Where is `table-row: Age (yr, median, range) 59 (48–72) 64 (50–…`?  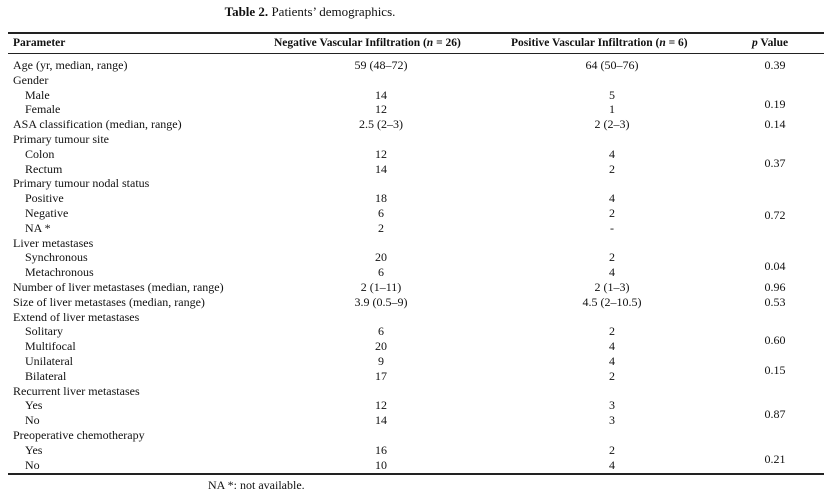
table-row: Age (yr, median, range) 59 (48–72) 64 (50–… is located at coordinates (416, 65).